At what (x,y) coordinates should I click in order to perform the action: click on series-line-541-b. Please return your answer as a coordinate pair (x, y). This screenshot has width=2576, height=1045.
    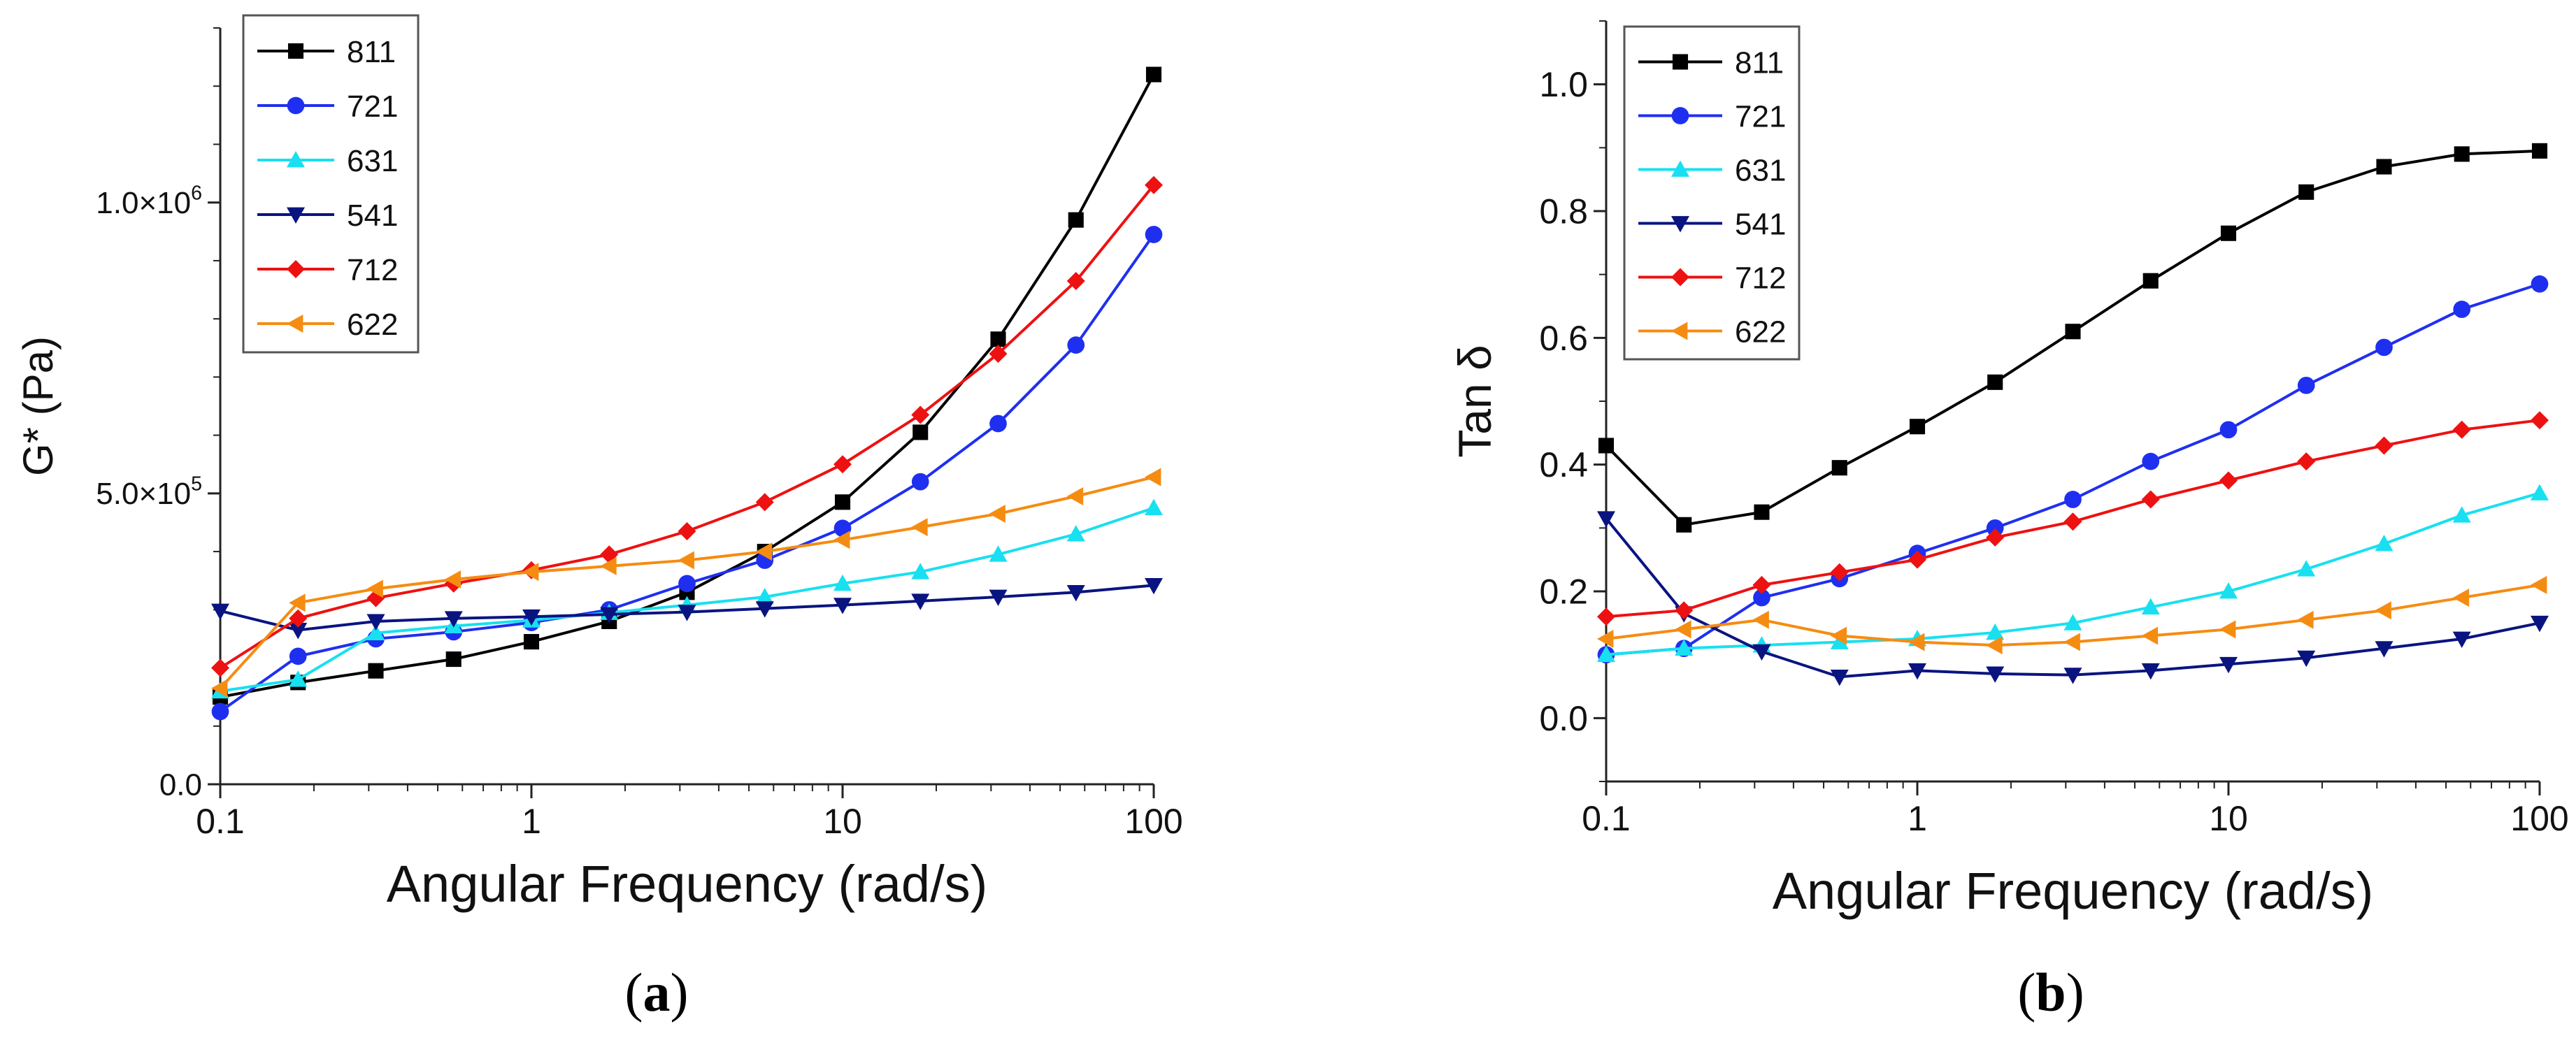
    Looking at the image, I should click on (2072, 598).